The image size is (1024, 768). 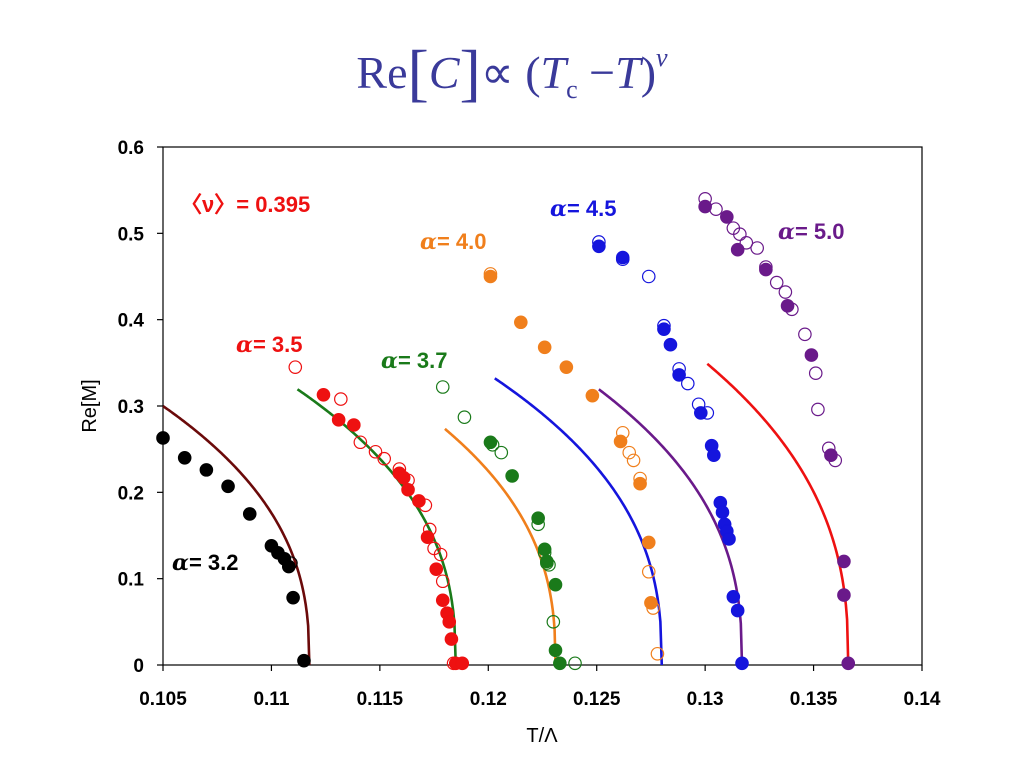 I want to click on title-t2: T, so click(x=628, y=72).